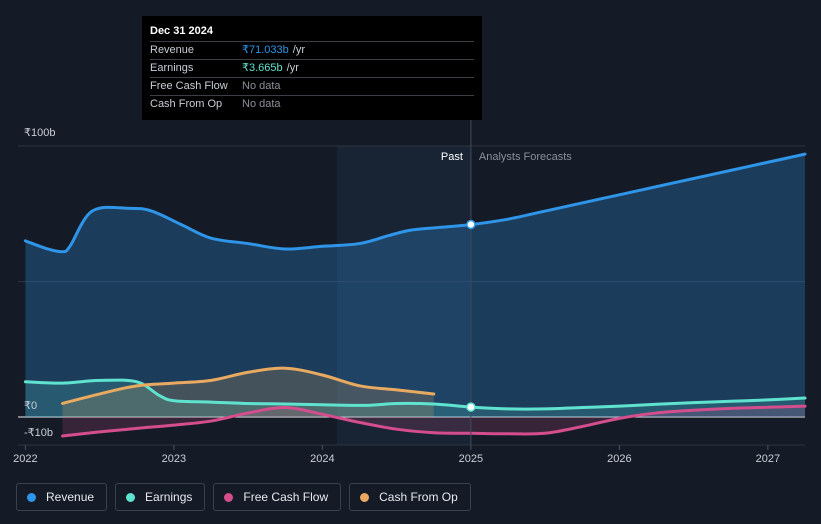  What do you see at coordinates (189, 86) in the screenshot?
I see `tooltip-label: Free Cash Flow` at bounding box center [189, 86].